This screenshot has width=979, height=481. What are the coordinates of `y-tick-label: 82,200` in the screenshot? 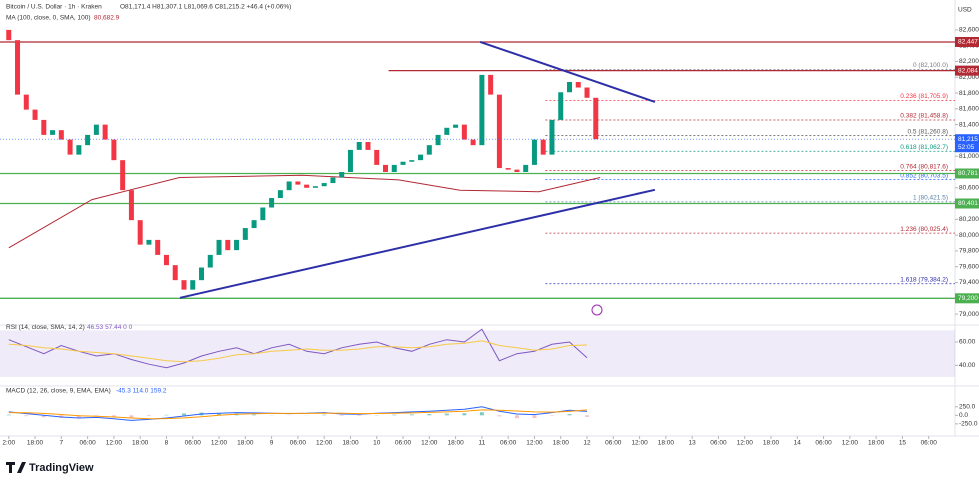 It's located at (969, 61).